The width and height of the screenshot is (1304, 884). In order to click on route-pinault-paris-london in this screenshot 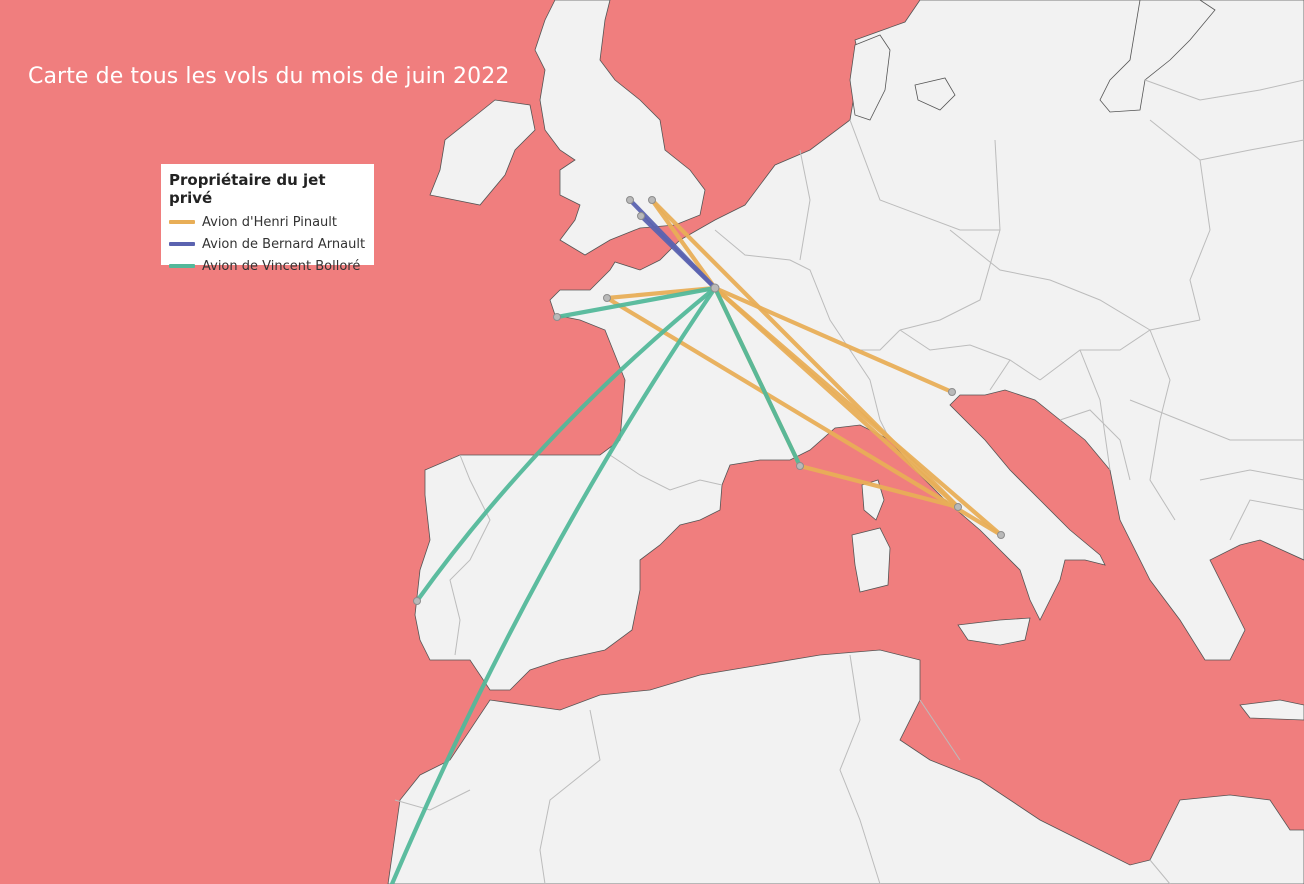, I will do `click(683, 244)`.